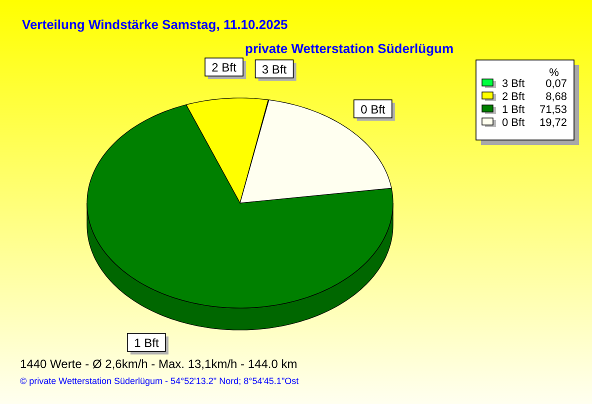 This screenshot has width=592, height=404. What do you see at coordinates (349, 48) in the screenshot?
I see `chart-subtitle: private Wetterstation Süderlügum` at bounding box center [349, 48].